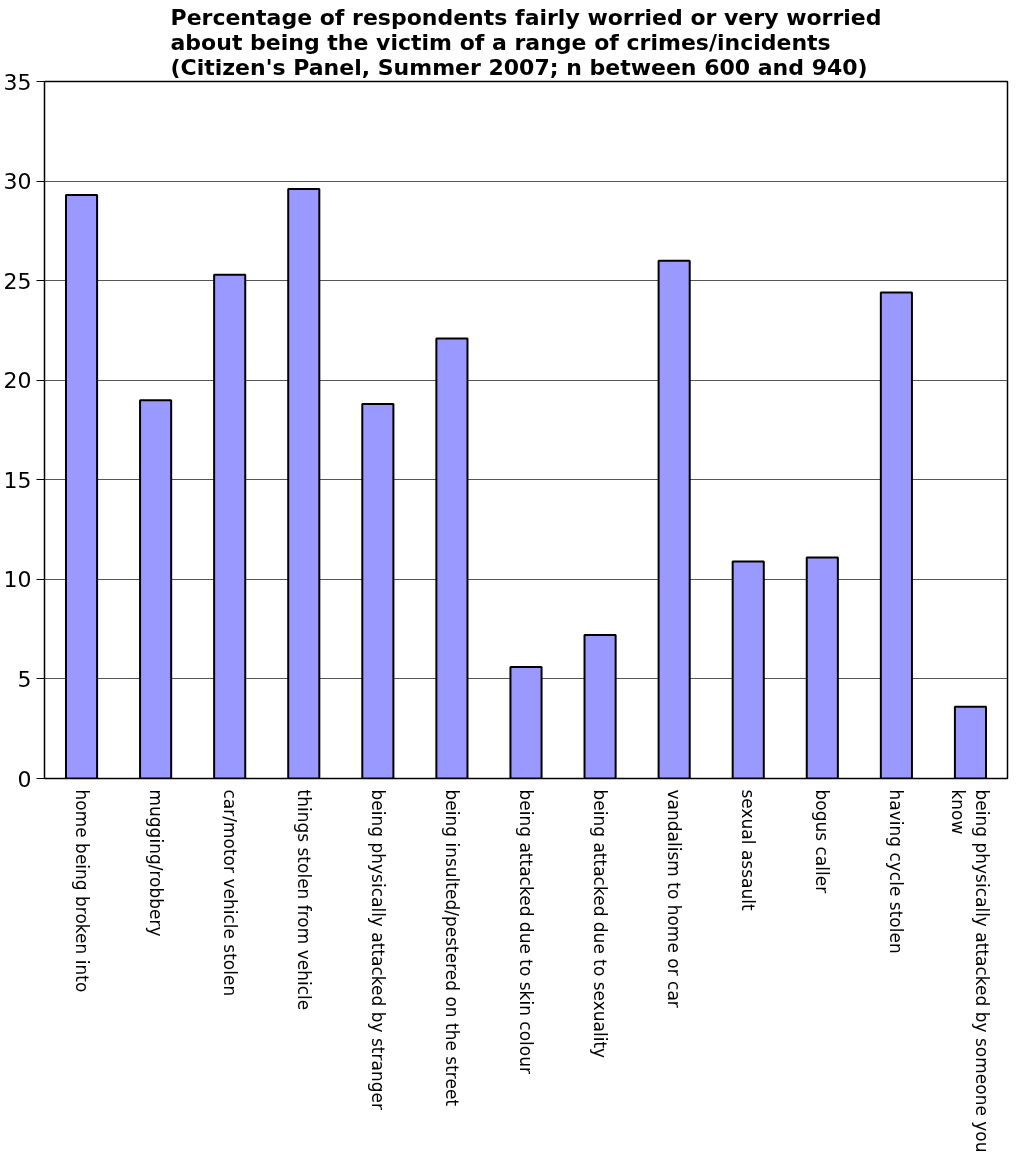 This screenshot has height=1162, width=1022. Describe the element at coordinates (377, 949) in the screenshot. I see `x-tick-label: being physically attacked by stranger` at that location.